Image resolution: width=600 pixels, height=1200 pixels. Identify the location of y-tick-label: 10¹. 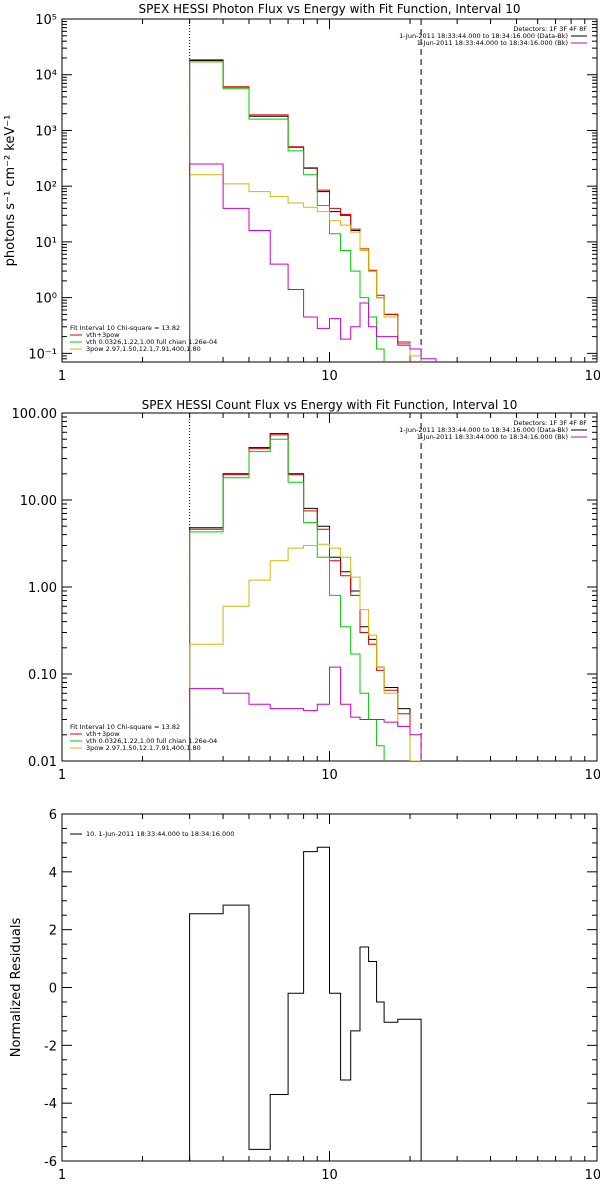
(46, 243).